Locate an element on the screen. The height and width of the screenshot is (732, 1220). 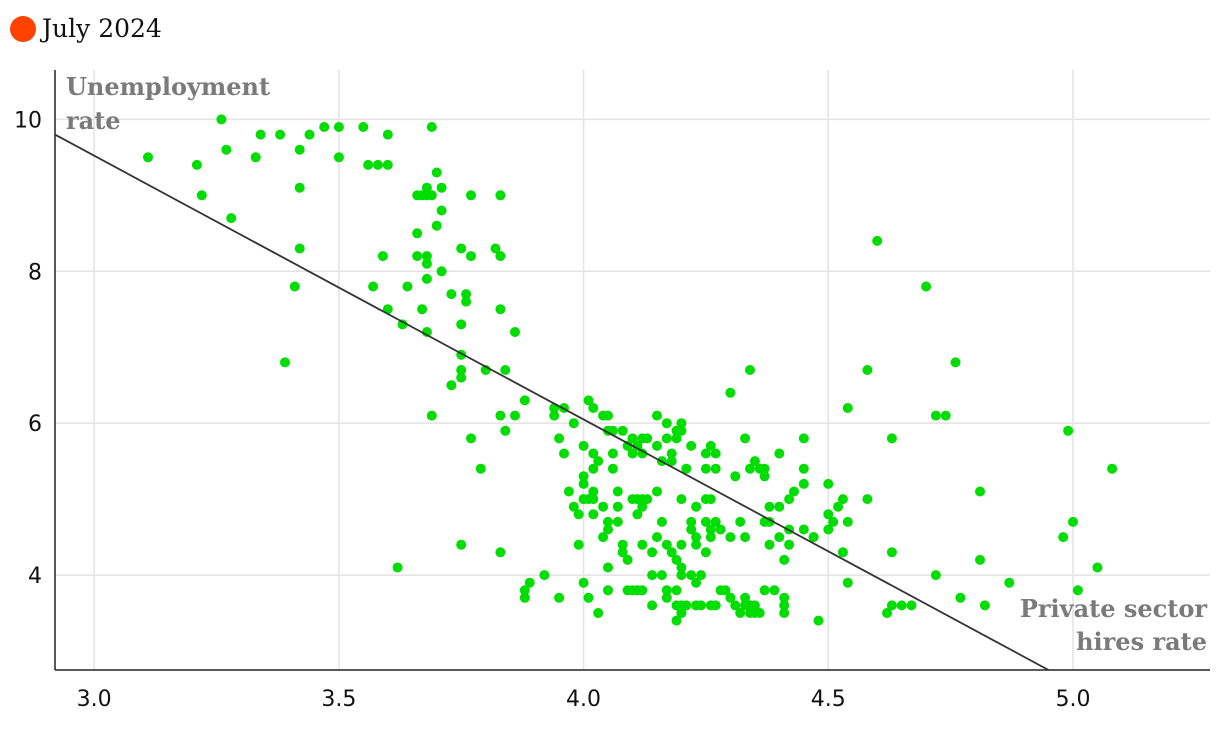
y-tick-label: 8 is located at coordinates (35, 272).